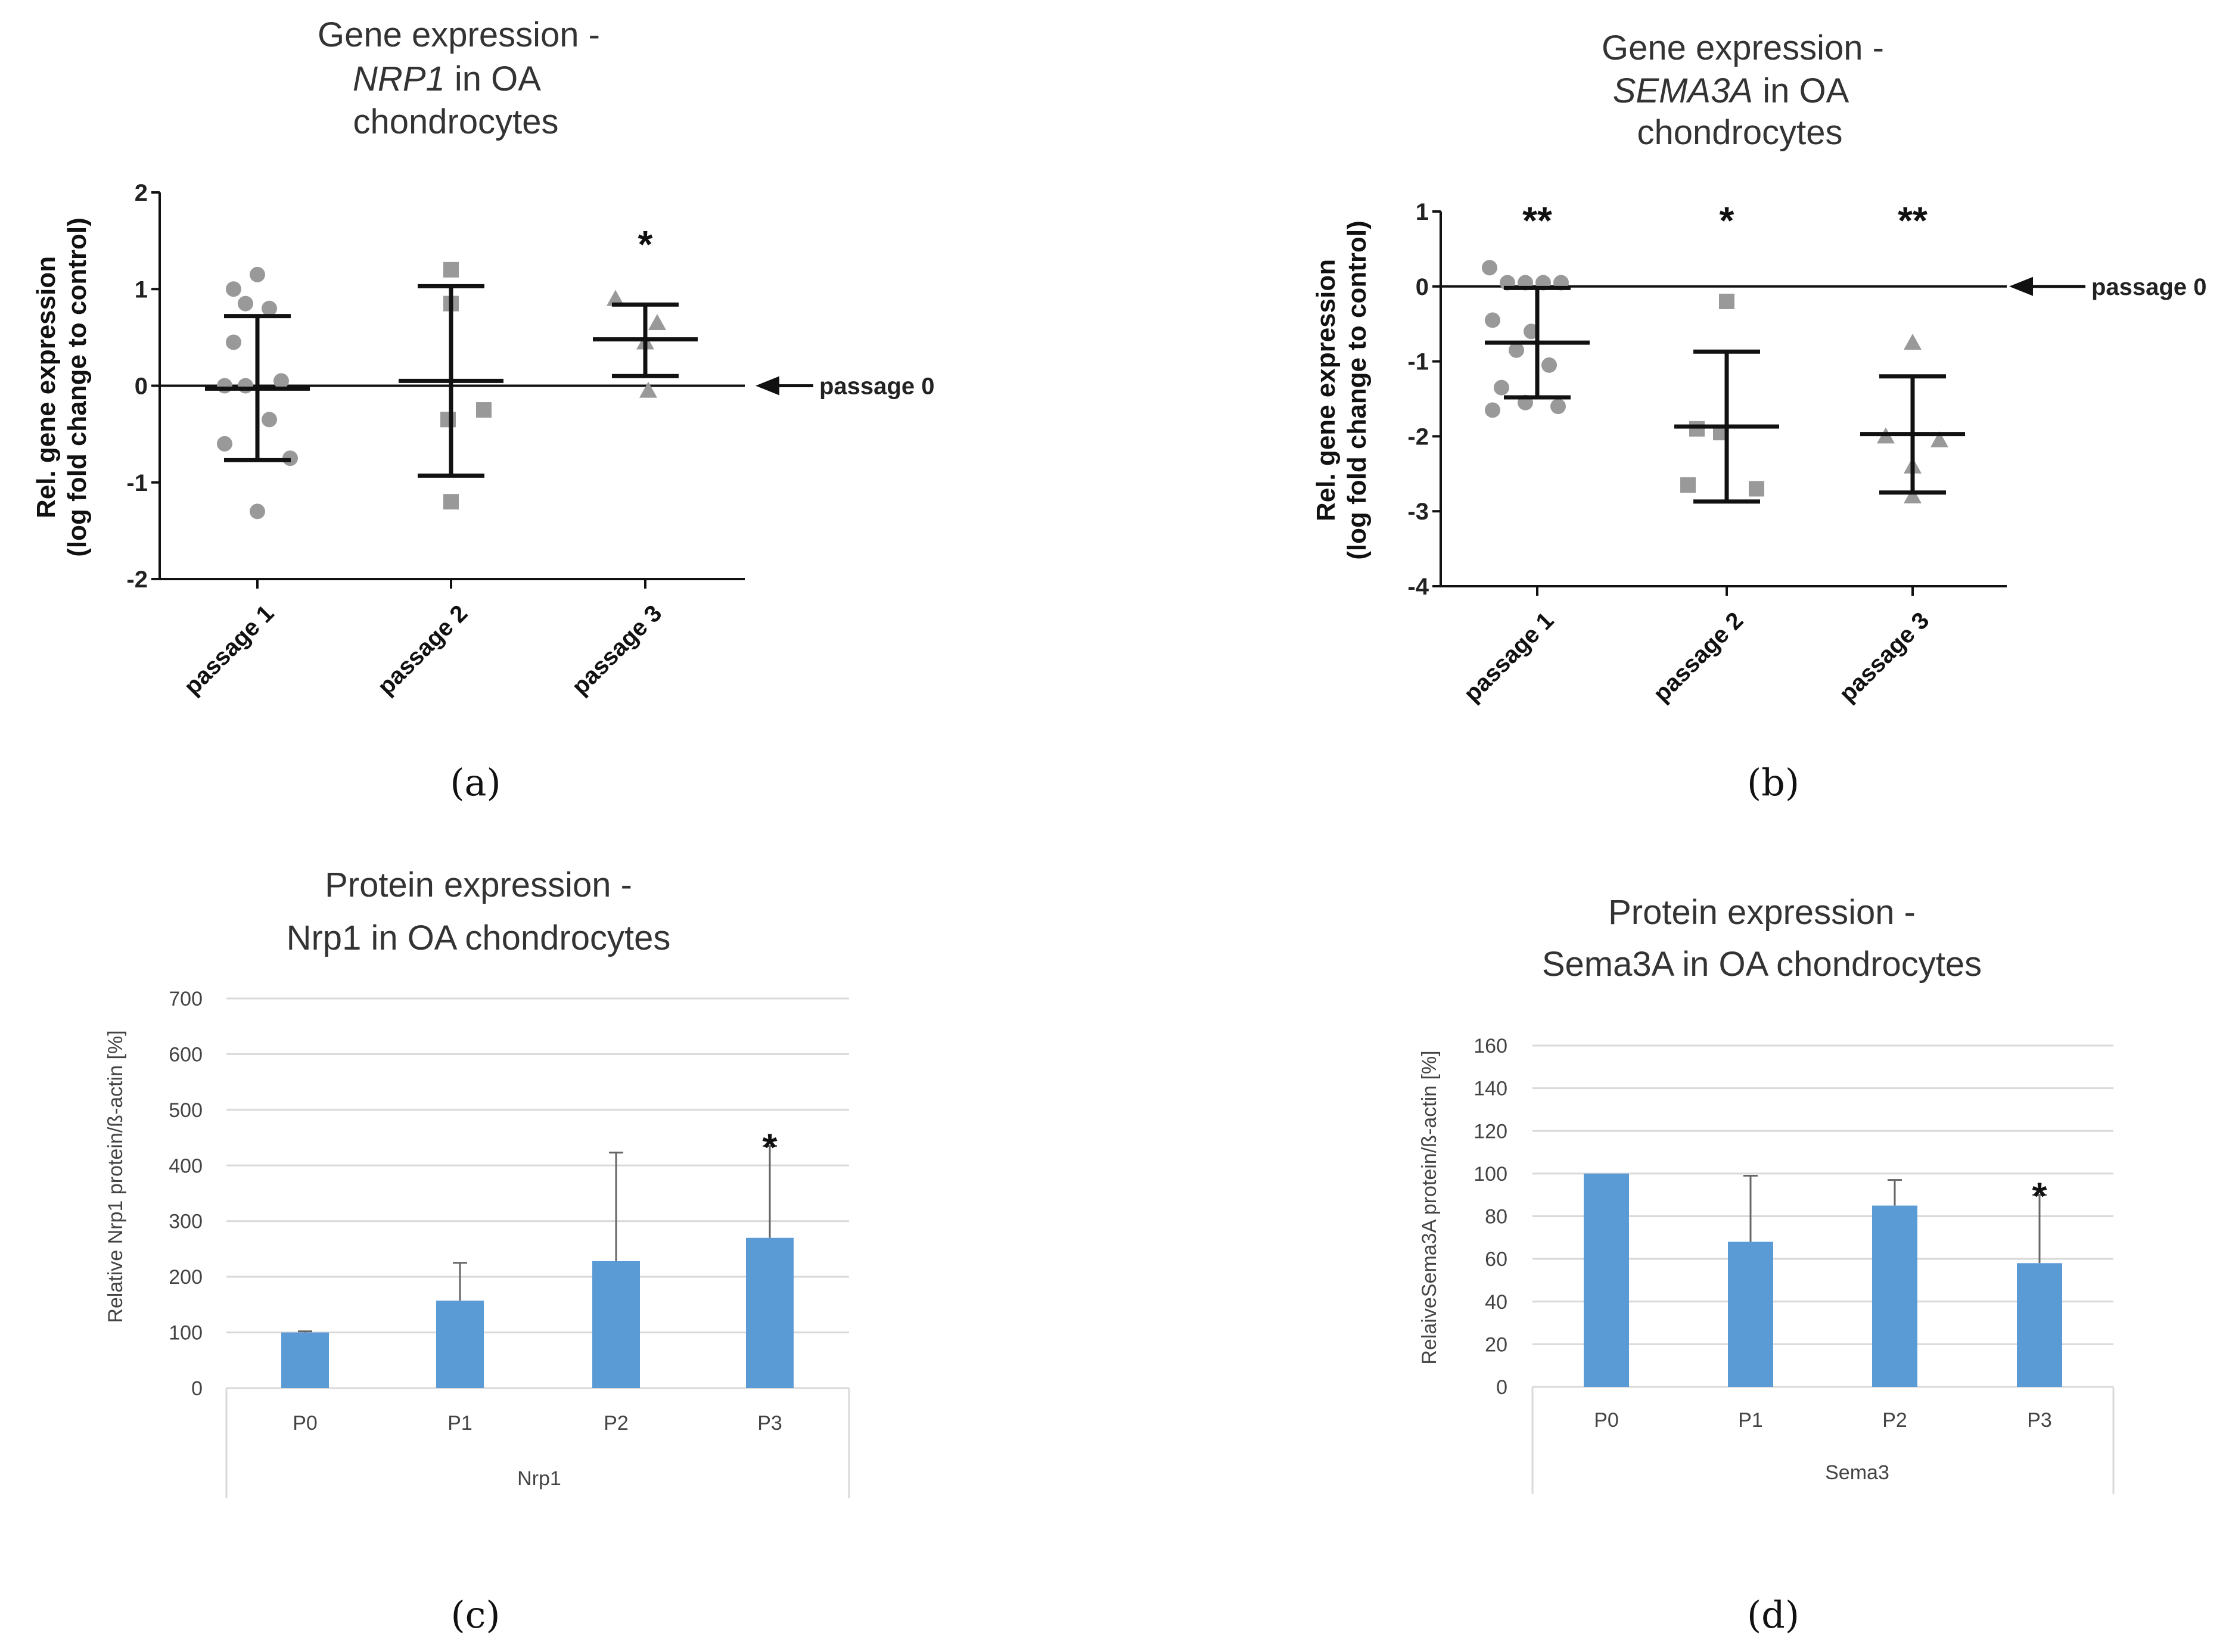  What do you see at coordinates (186, 1222) in the screenshot?
I see `panel-2-y-tick-label: 300` at bounding box center [186, 1222].